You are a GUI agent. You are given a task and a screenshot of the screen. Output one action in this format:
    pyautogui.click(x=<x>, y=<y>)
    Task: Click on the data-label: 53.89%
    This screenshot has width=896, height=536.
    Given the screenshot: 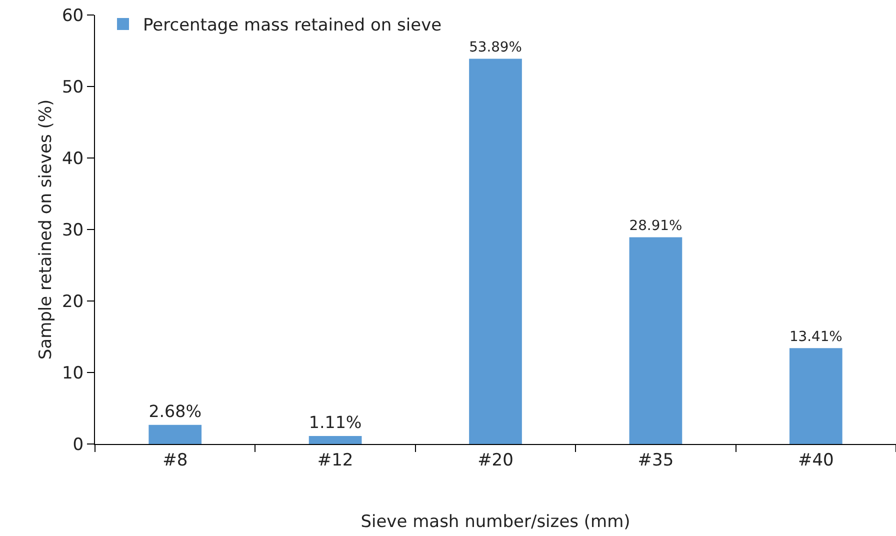 What is the action you would take?
    pyautogui.click(x=495, y=48)
    